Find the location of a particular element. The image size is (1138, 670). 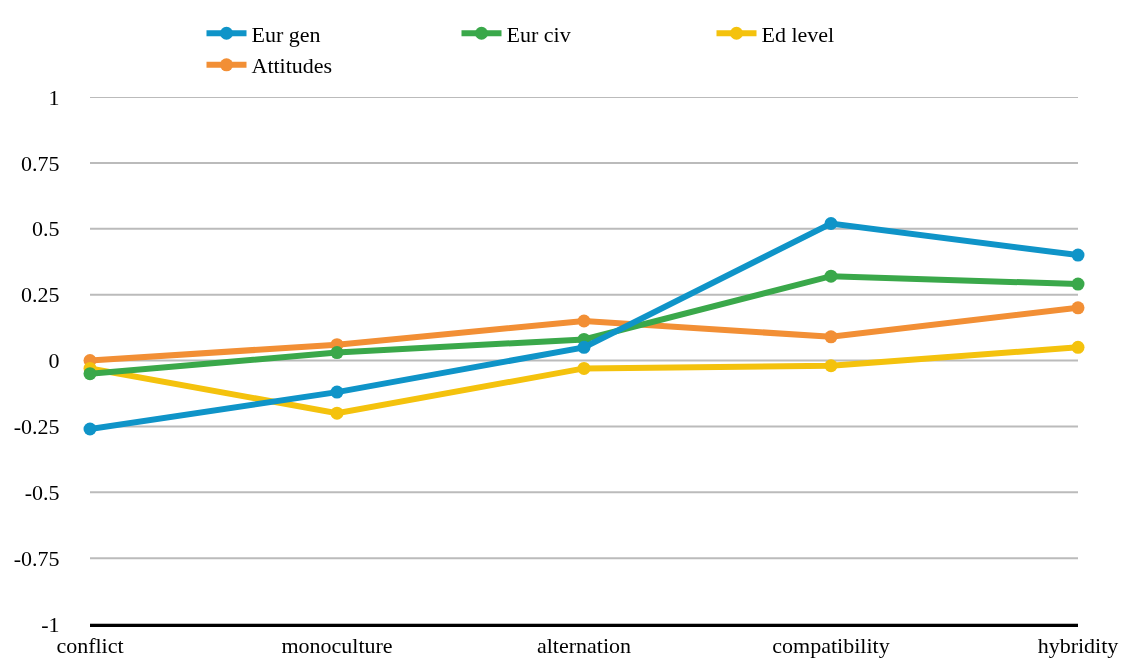

y-tick-label: 0.5 is located at coordinates (46, 229).